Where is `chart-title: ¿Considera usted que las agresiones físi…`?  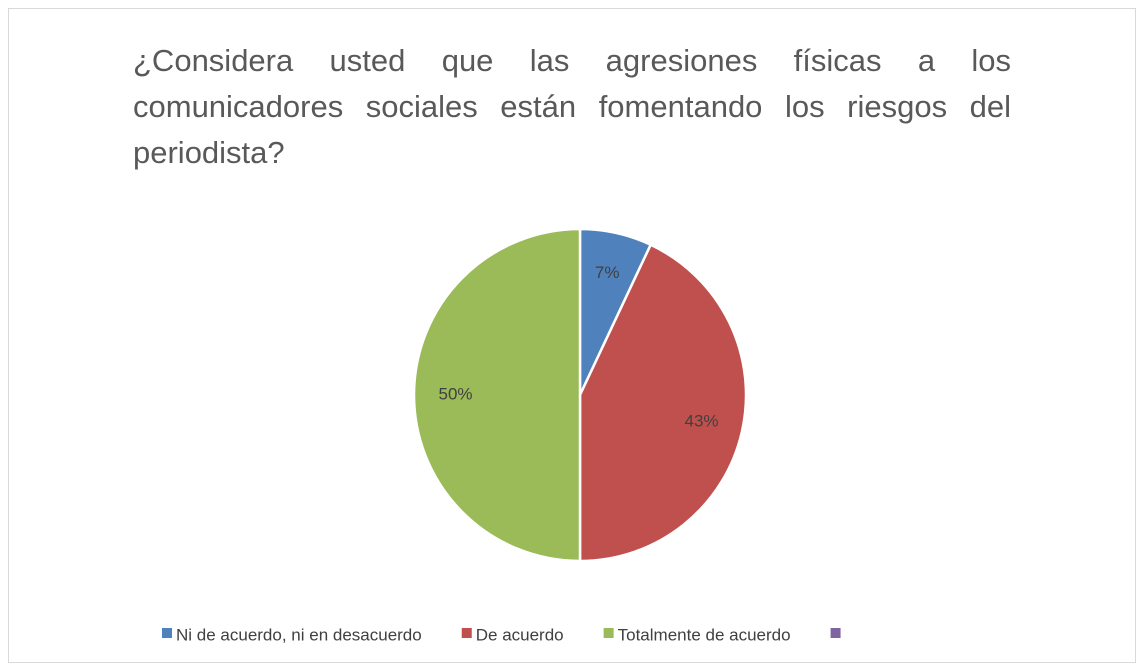
chart-title: ¿Considera usted que las agresiones físi… is located at coordinates (572, 106).